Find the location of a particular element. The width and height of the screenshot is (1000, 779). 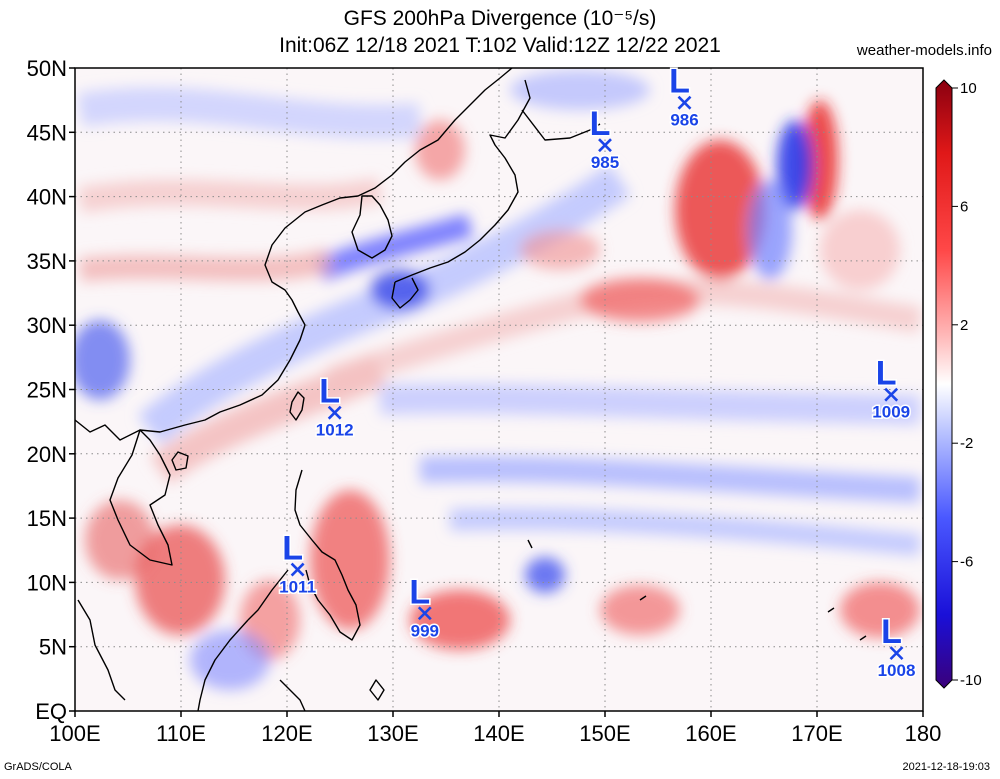

y-tick-label: 5N is located at coordinates (53, 647).